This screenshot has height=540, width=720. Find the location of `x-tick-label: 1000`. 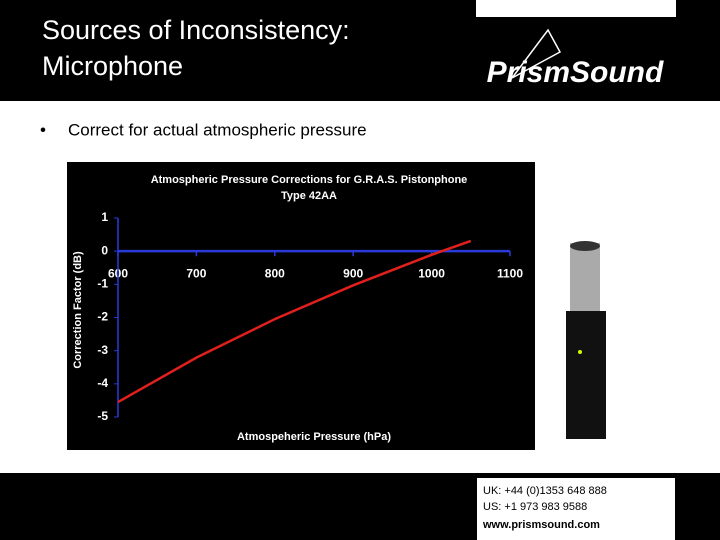

x-tick-label: 1000 is located at coordinates (431, 273).